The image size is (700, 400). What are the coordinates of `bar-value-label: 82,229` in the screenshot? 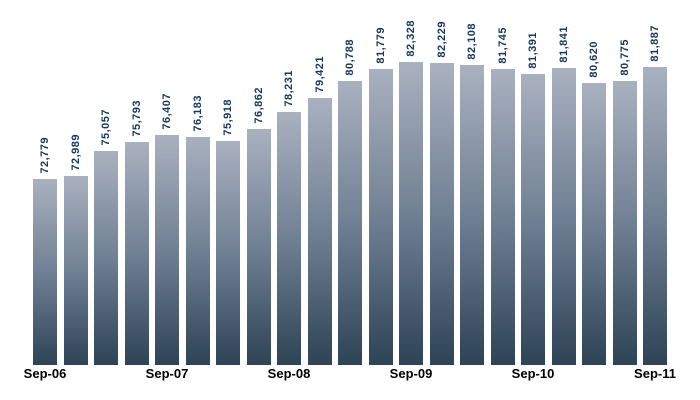 It's located at (441, 39).